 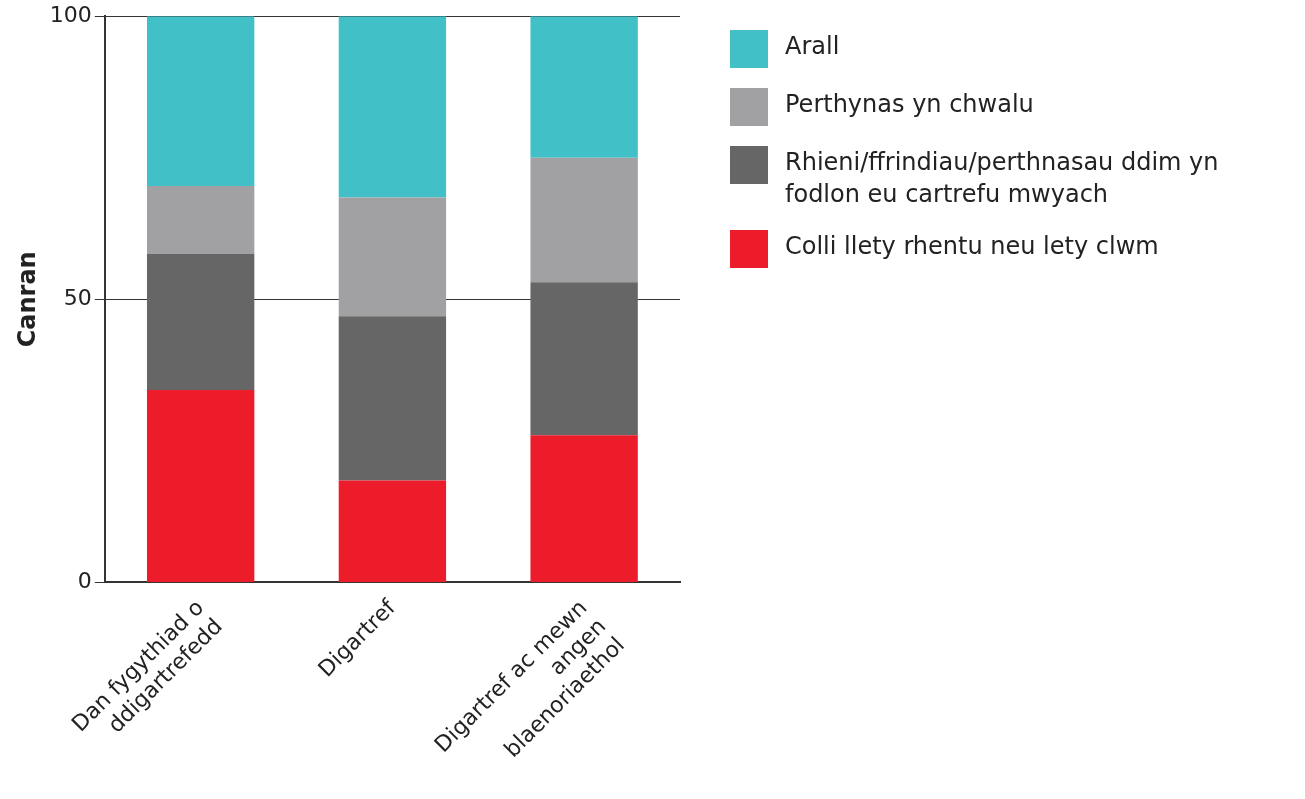 I want to click on y-axis-title: Canran, so click(x=26, y=299).